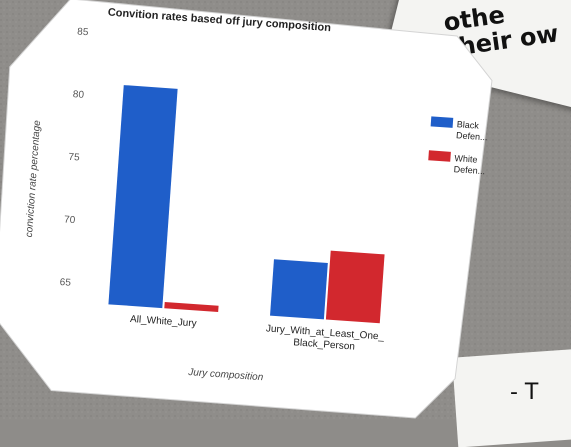 Image resolution: width=571 pixels, height=447 pixels. What do you see at coordinates (65, 283) in the screenshot?
I see `y-tick-label: 65` at bounding box center [65, 283].